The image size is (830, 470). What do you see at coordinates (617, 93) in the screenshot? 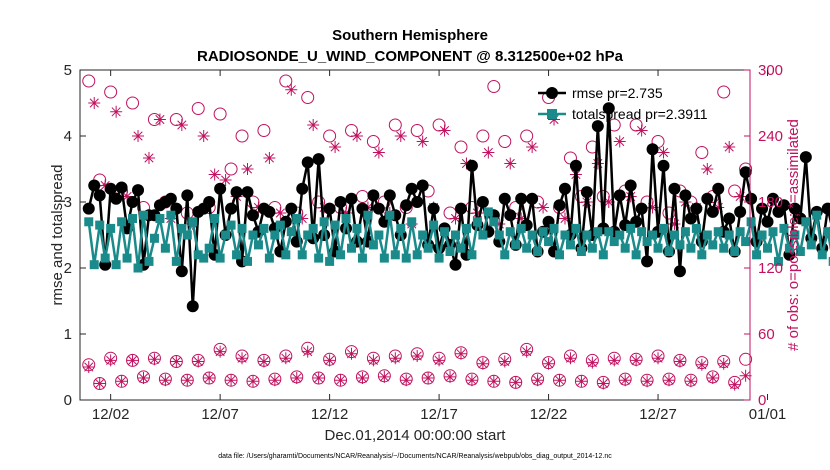
I see `legend-rmse-label: rmse pr=2.735` at bounding box center [617, 93].